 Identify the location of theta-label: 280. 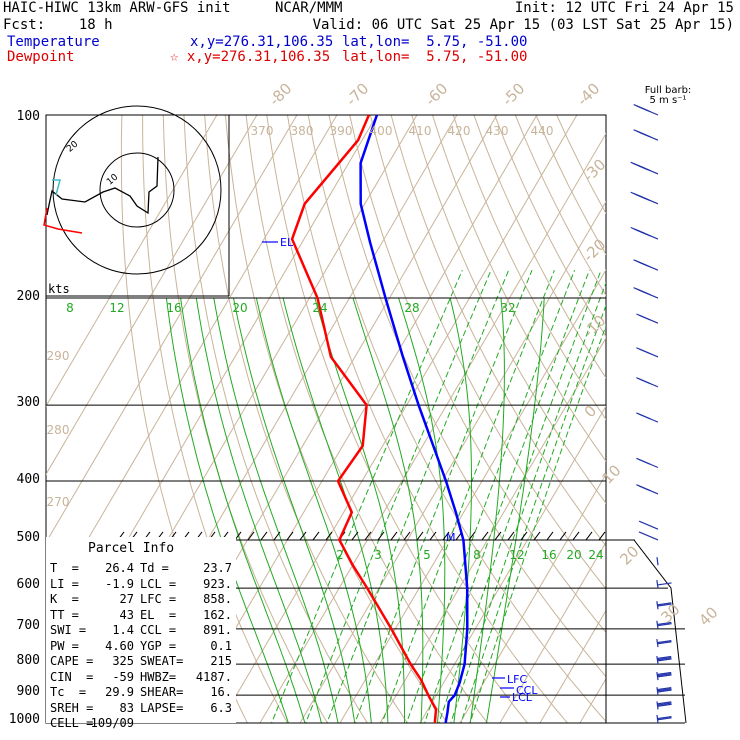
(58, 430).